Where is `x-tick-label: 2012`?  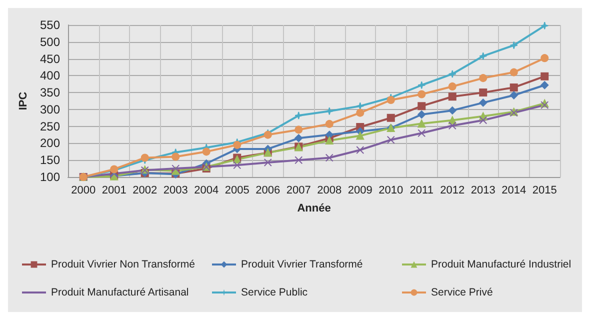
x-tick-label: 2012 is located at coordinates (452, 190).